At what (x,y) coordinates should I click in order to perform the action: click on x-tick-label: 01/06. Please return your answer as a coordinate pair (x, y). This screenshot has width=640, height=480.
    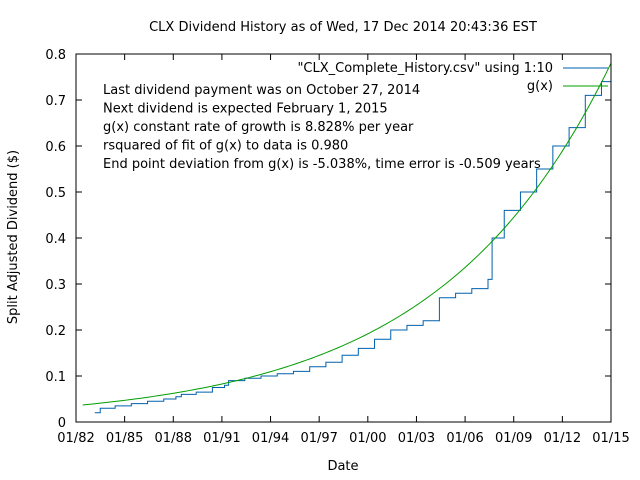
    Looking at the image, I should click on (464, 438).